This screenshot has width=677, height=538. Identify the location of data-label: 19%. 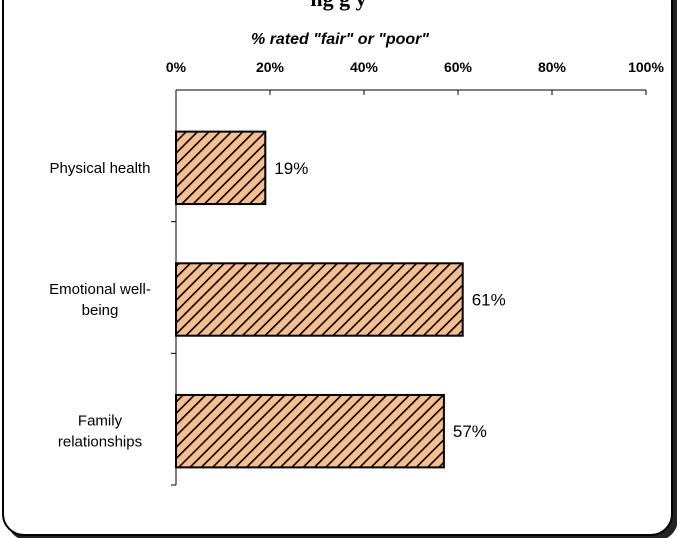
(291, 168).